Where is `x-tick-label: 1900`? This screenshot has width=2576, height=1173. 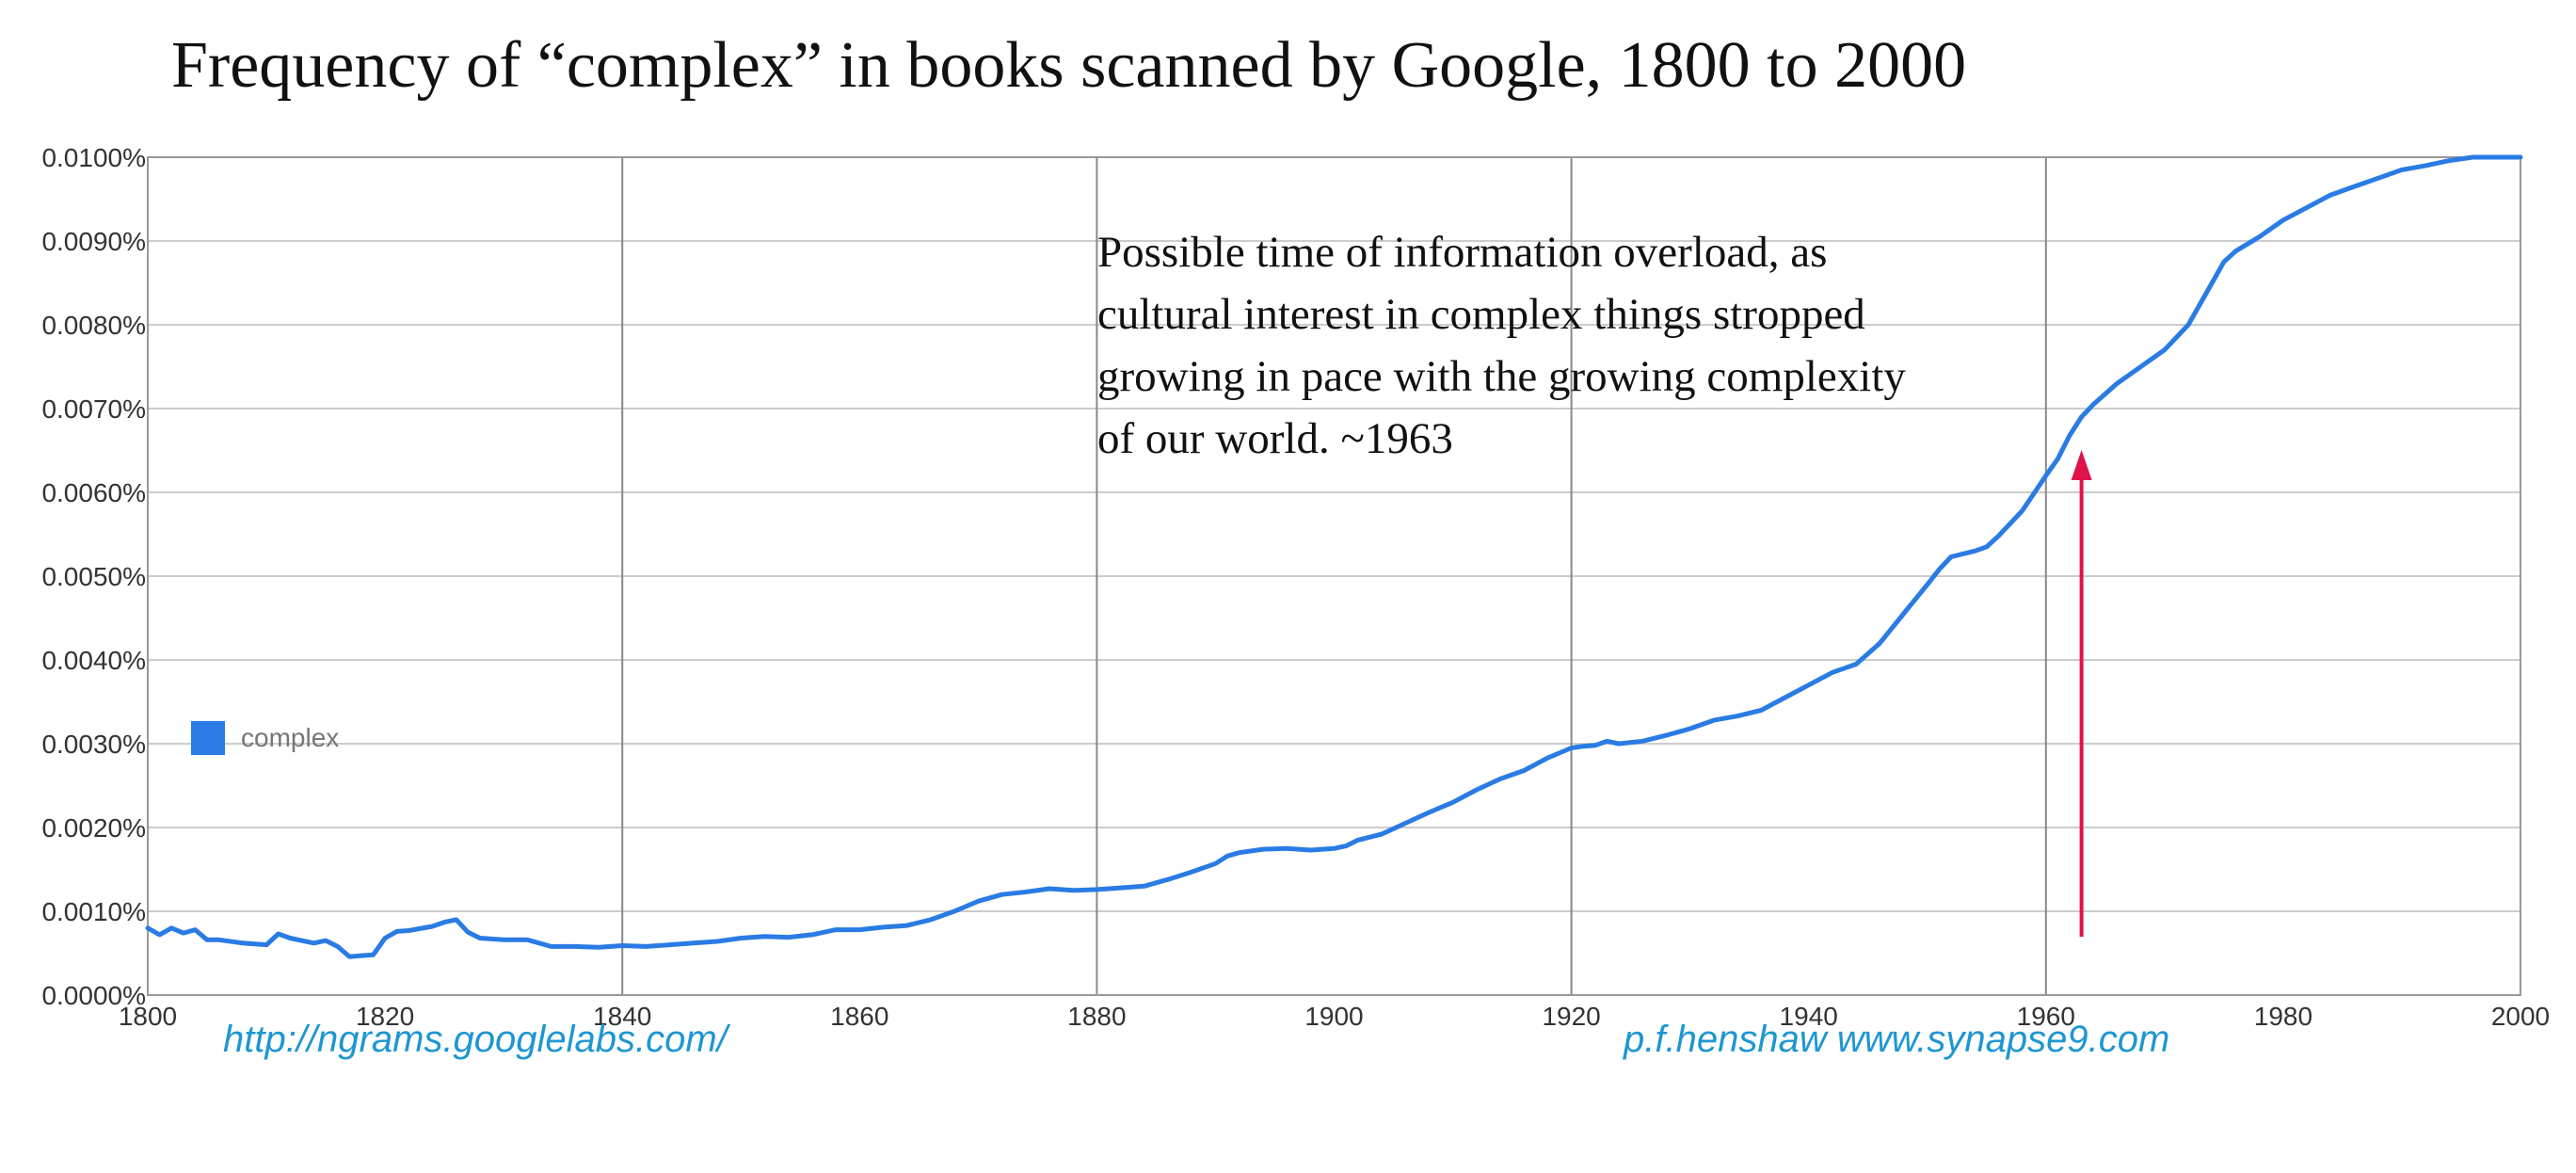
x-tick-label: 1900 is located at coordinates (1333, 1017).